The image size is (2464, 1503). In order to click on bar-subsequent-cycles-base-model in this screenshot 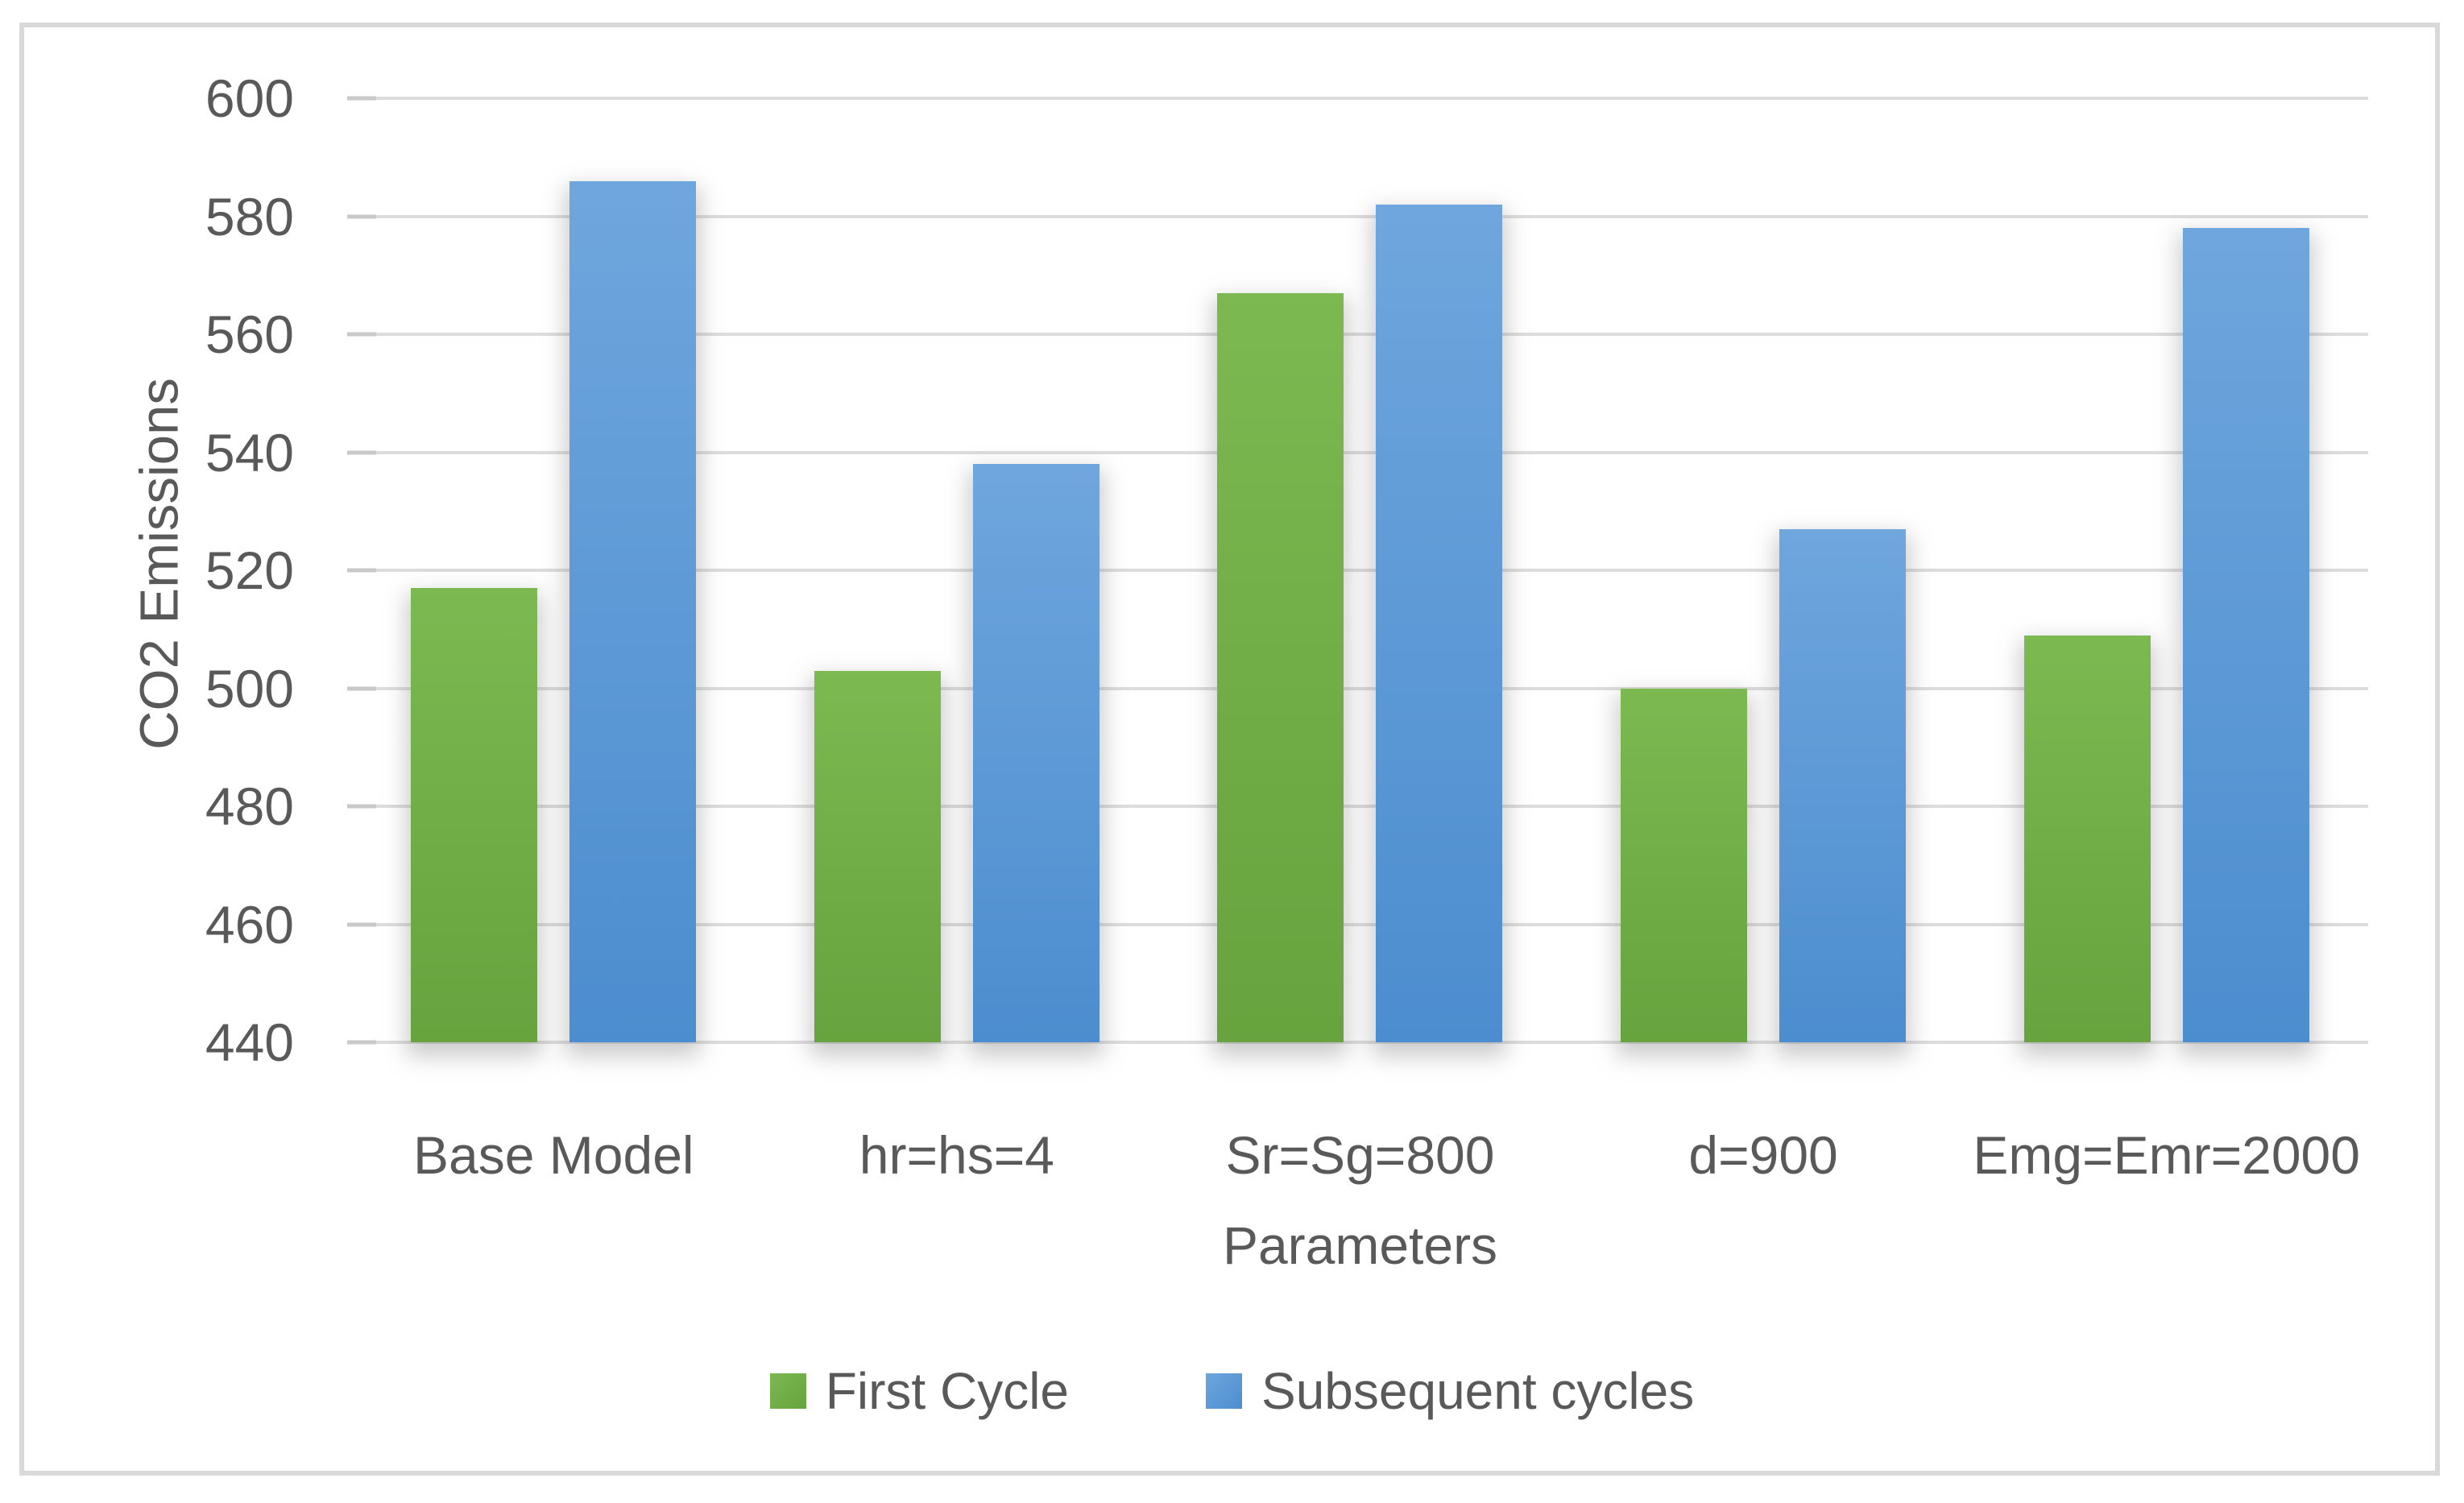, I will do `click(633, 611)`.